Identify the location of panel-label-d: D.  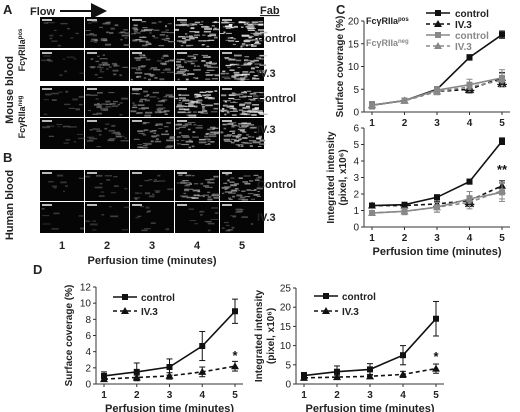
(37, 269).